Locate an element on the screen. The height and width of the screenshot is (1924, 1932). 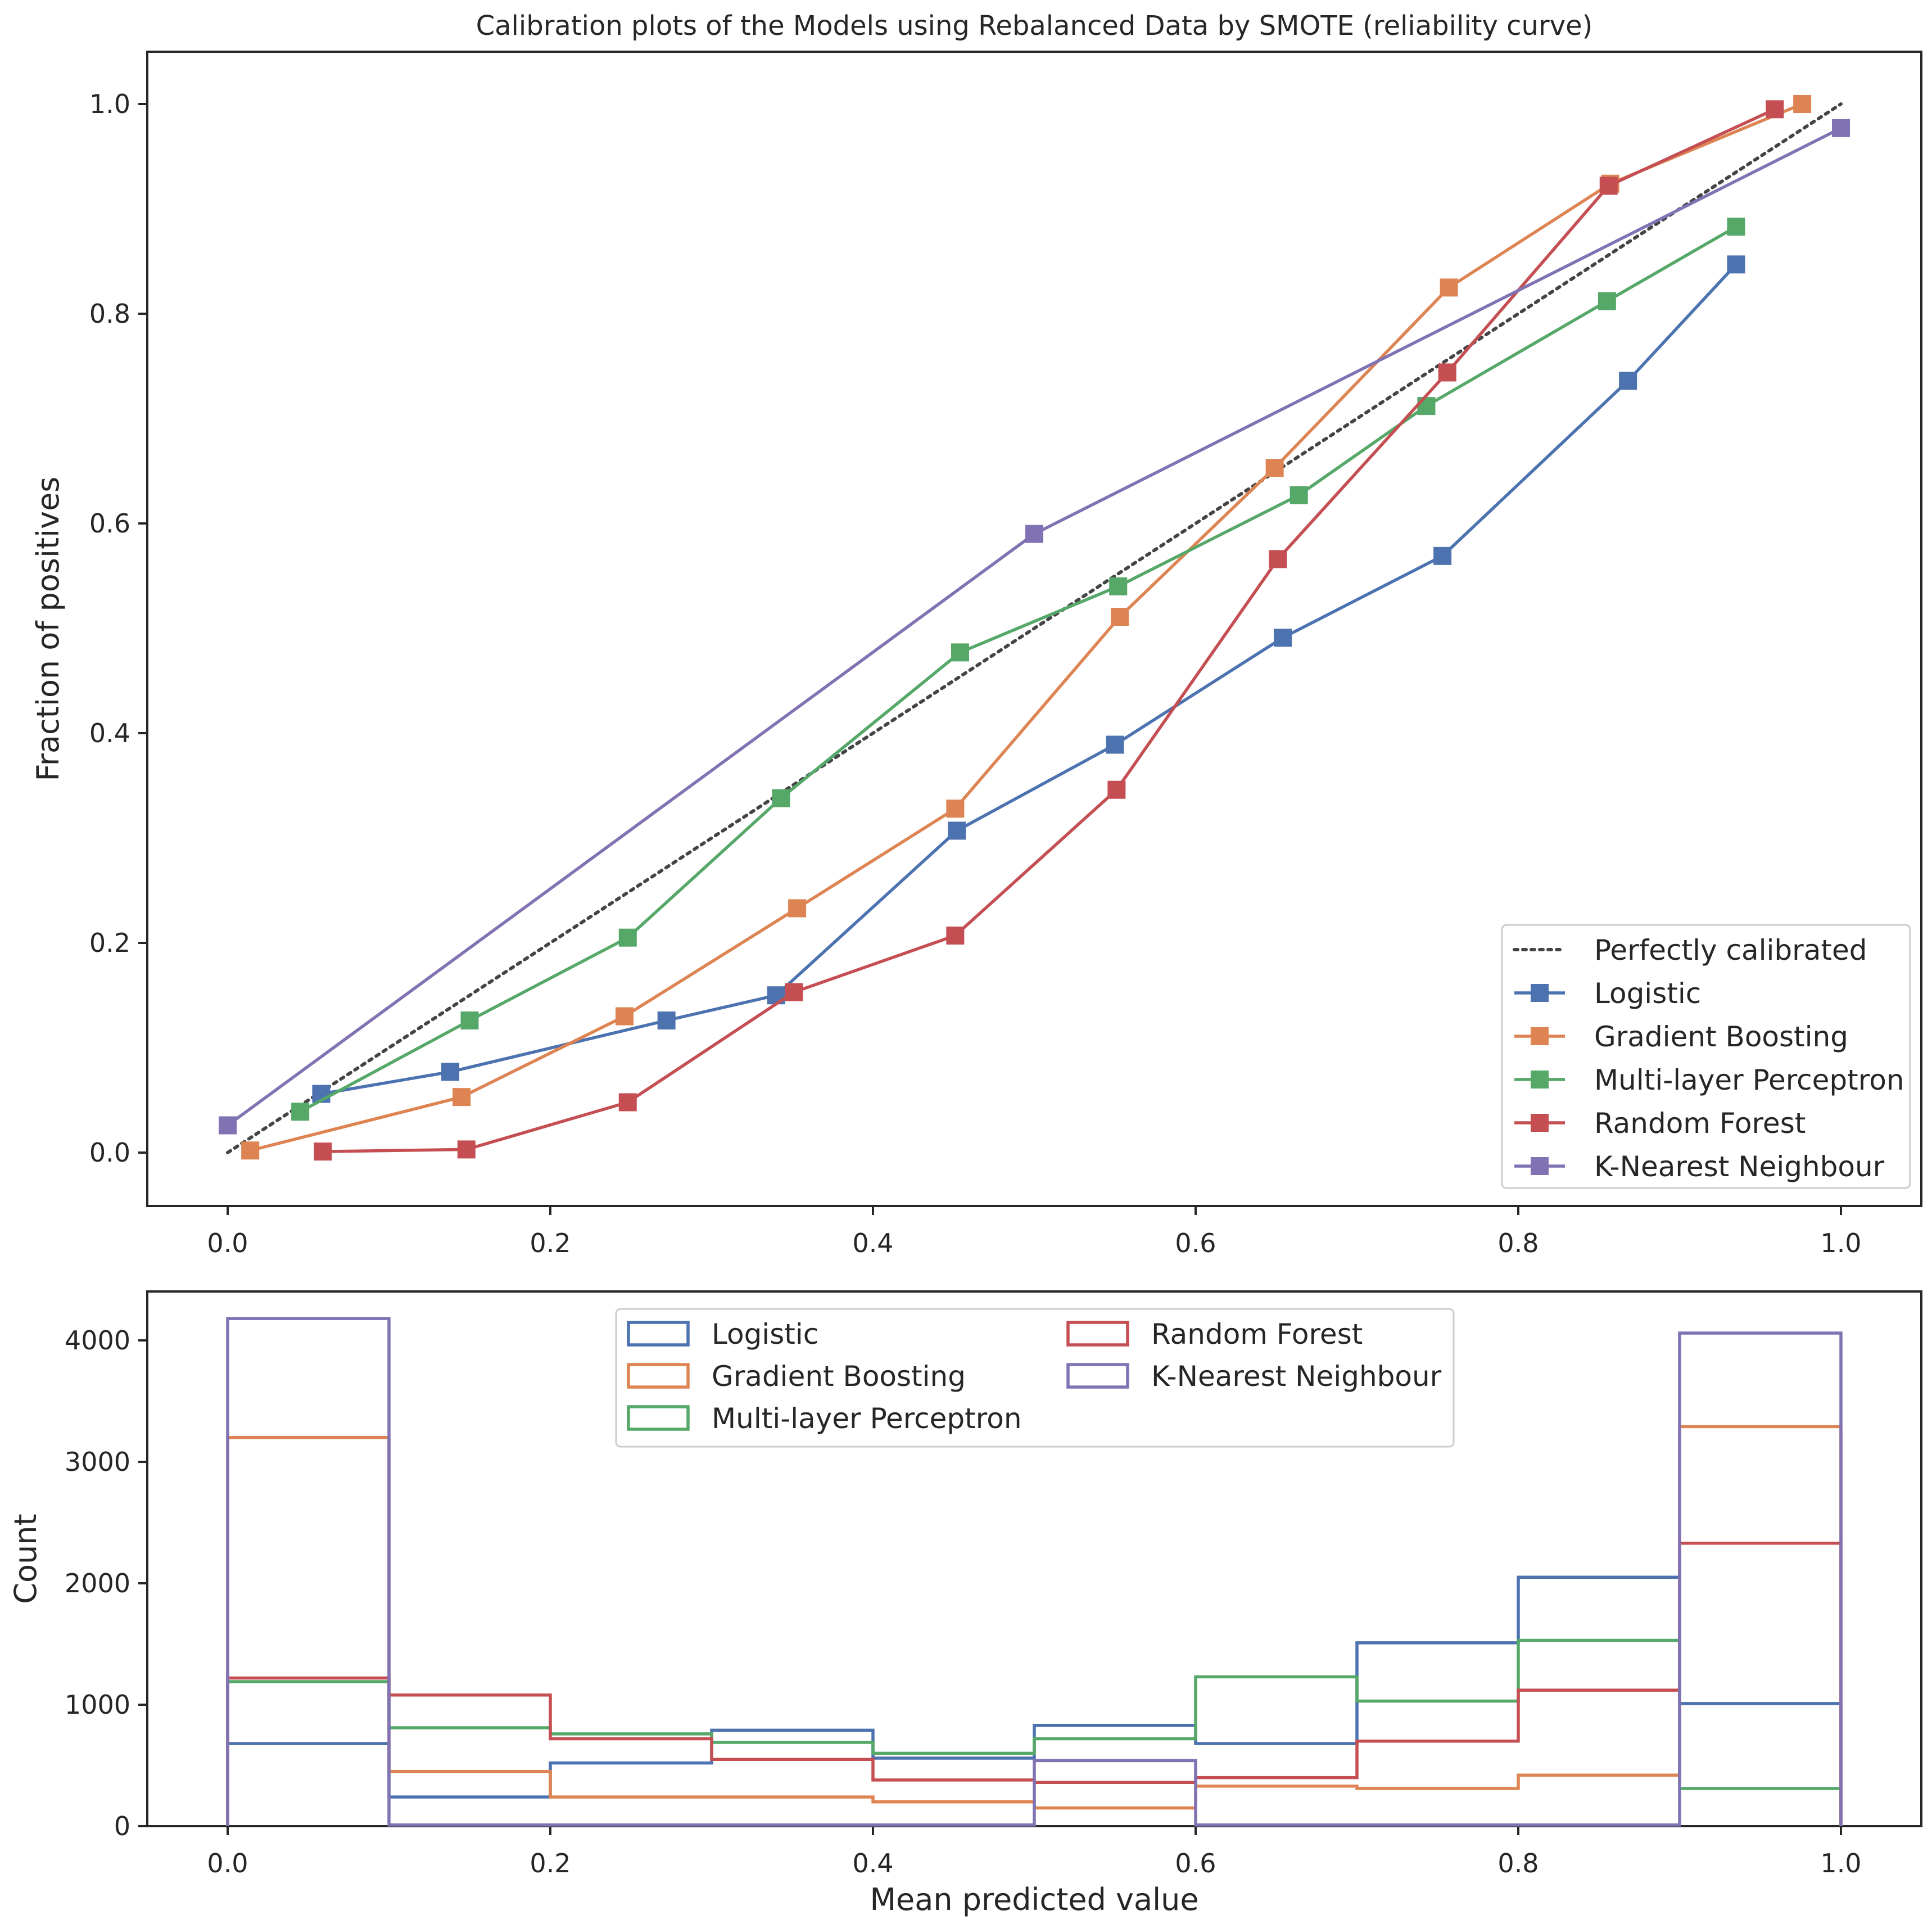
x-tick-label: 0.0 is located at coordinates (227, 1243).